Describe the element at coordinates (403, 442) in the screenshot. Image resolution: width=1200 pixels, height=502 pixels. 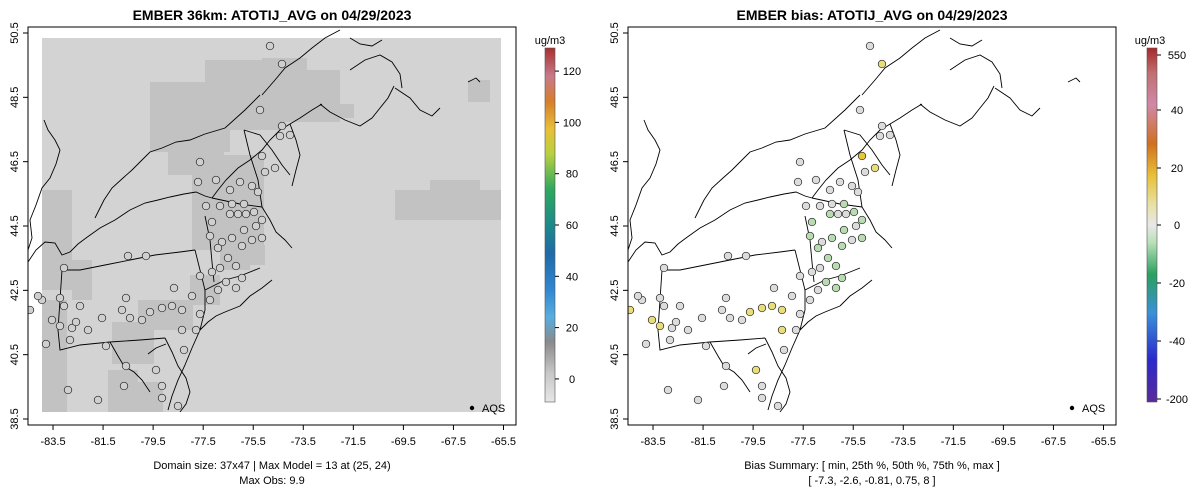
I see `left-x-tick-label: -69.5` at that location.